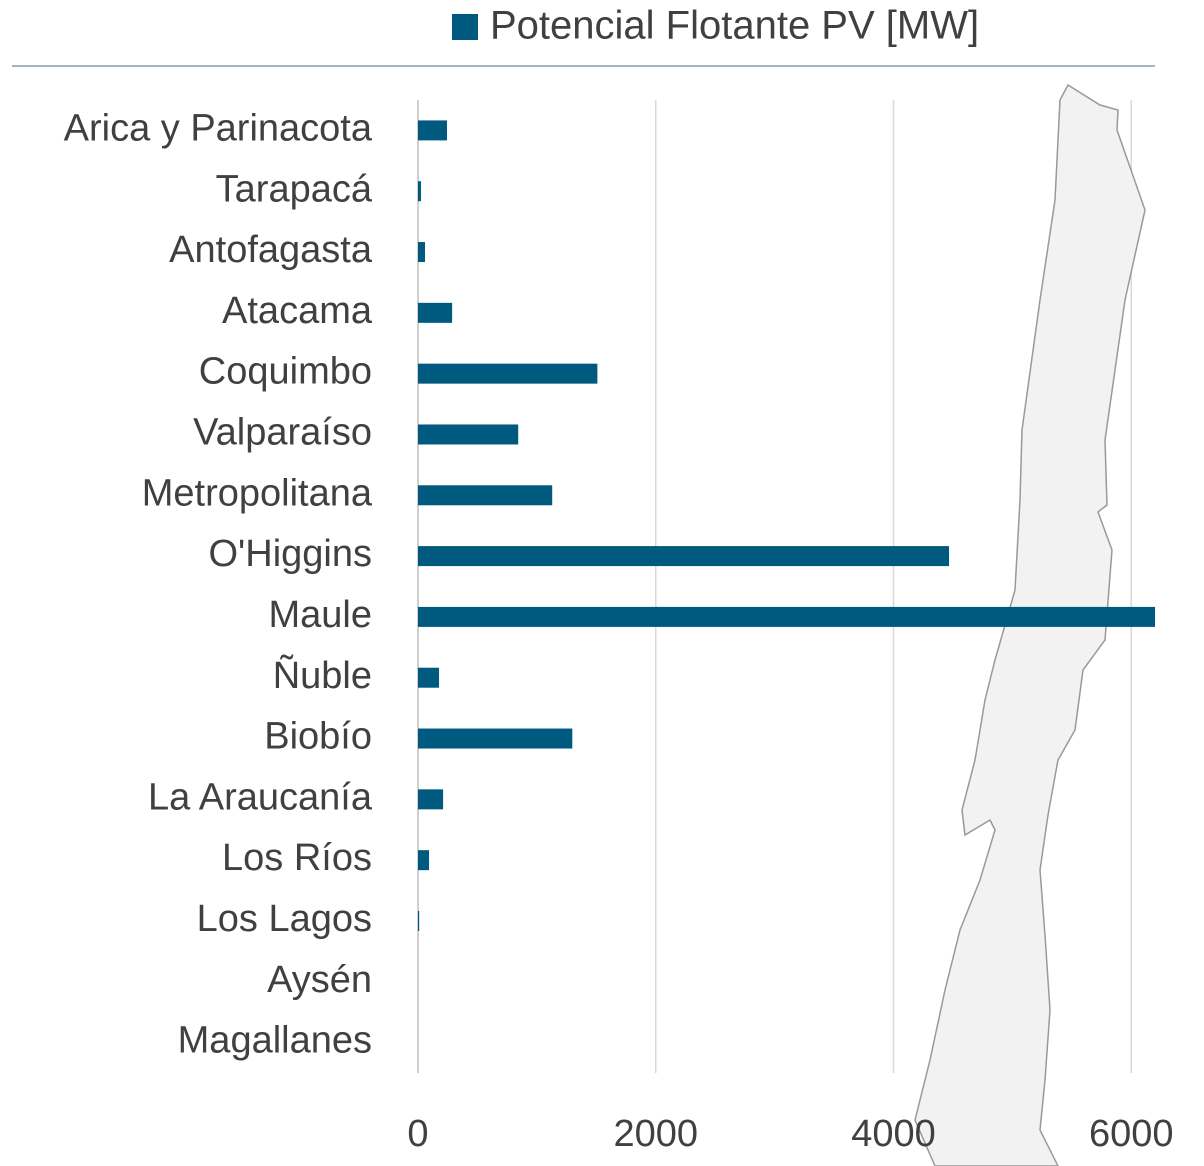  Describe the element at coordinates (465, 27) in the screenshot. I see `legend-swatch` at that location.